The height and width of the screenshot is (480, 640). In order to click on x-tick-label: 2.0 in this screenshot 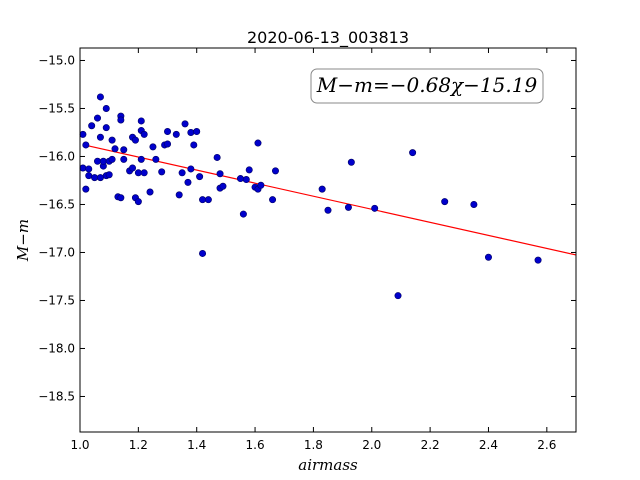, I will do `click(371, 445)`.